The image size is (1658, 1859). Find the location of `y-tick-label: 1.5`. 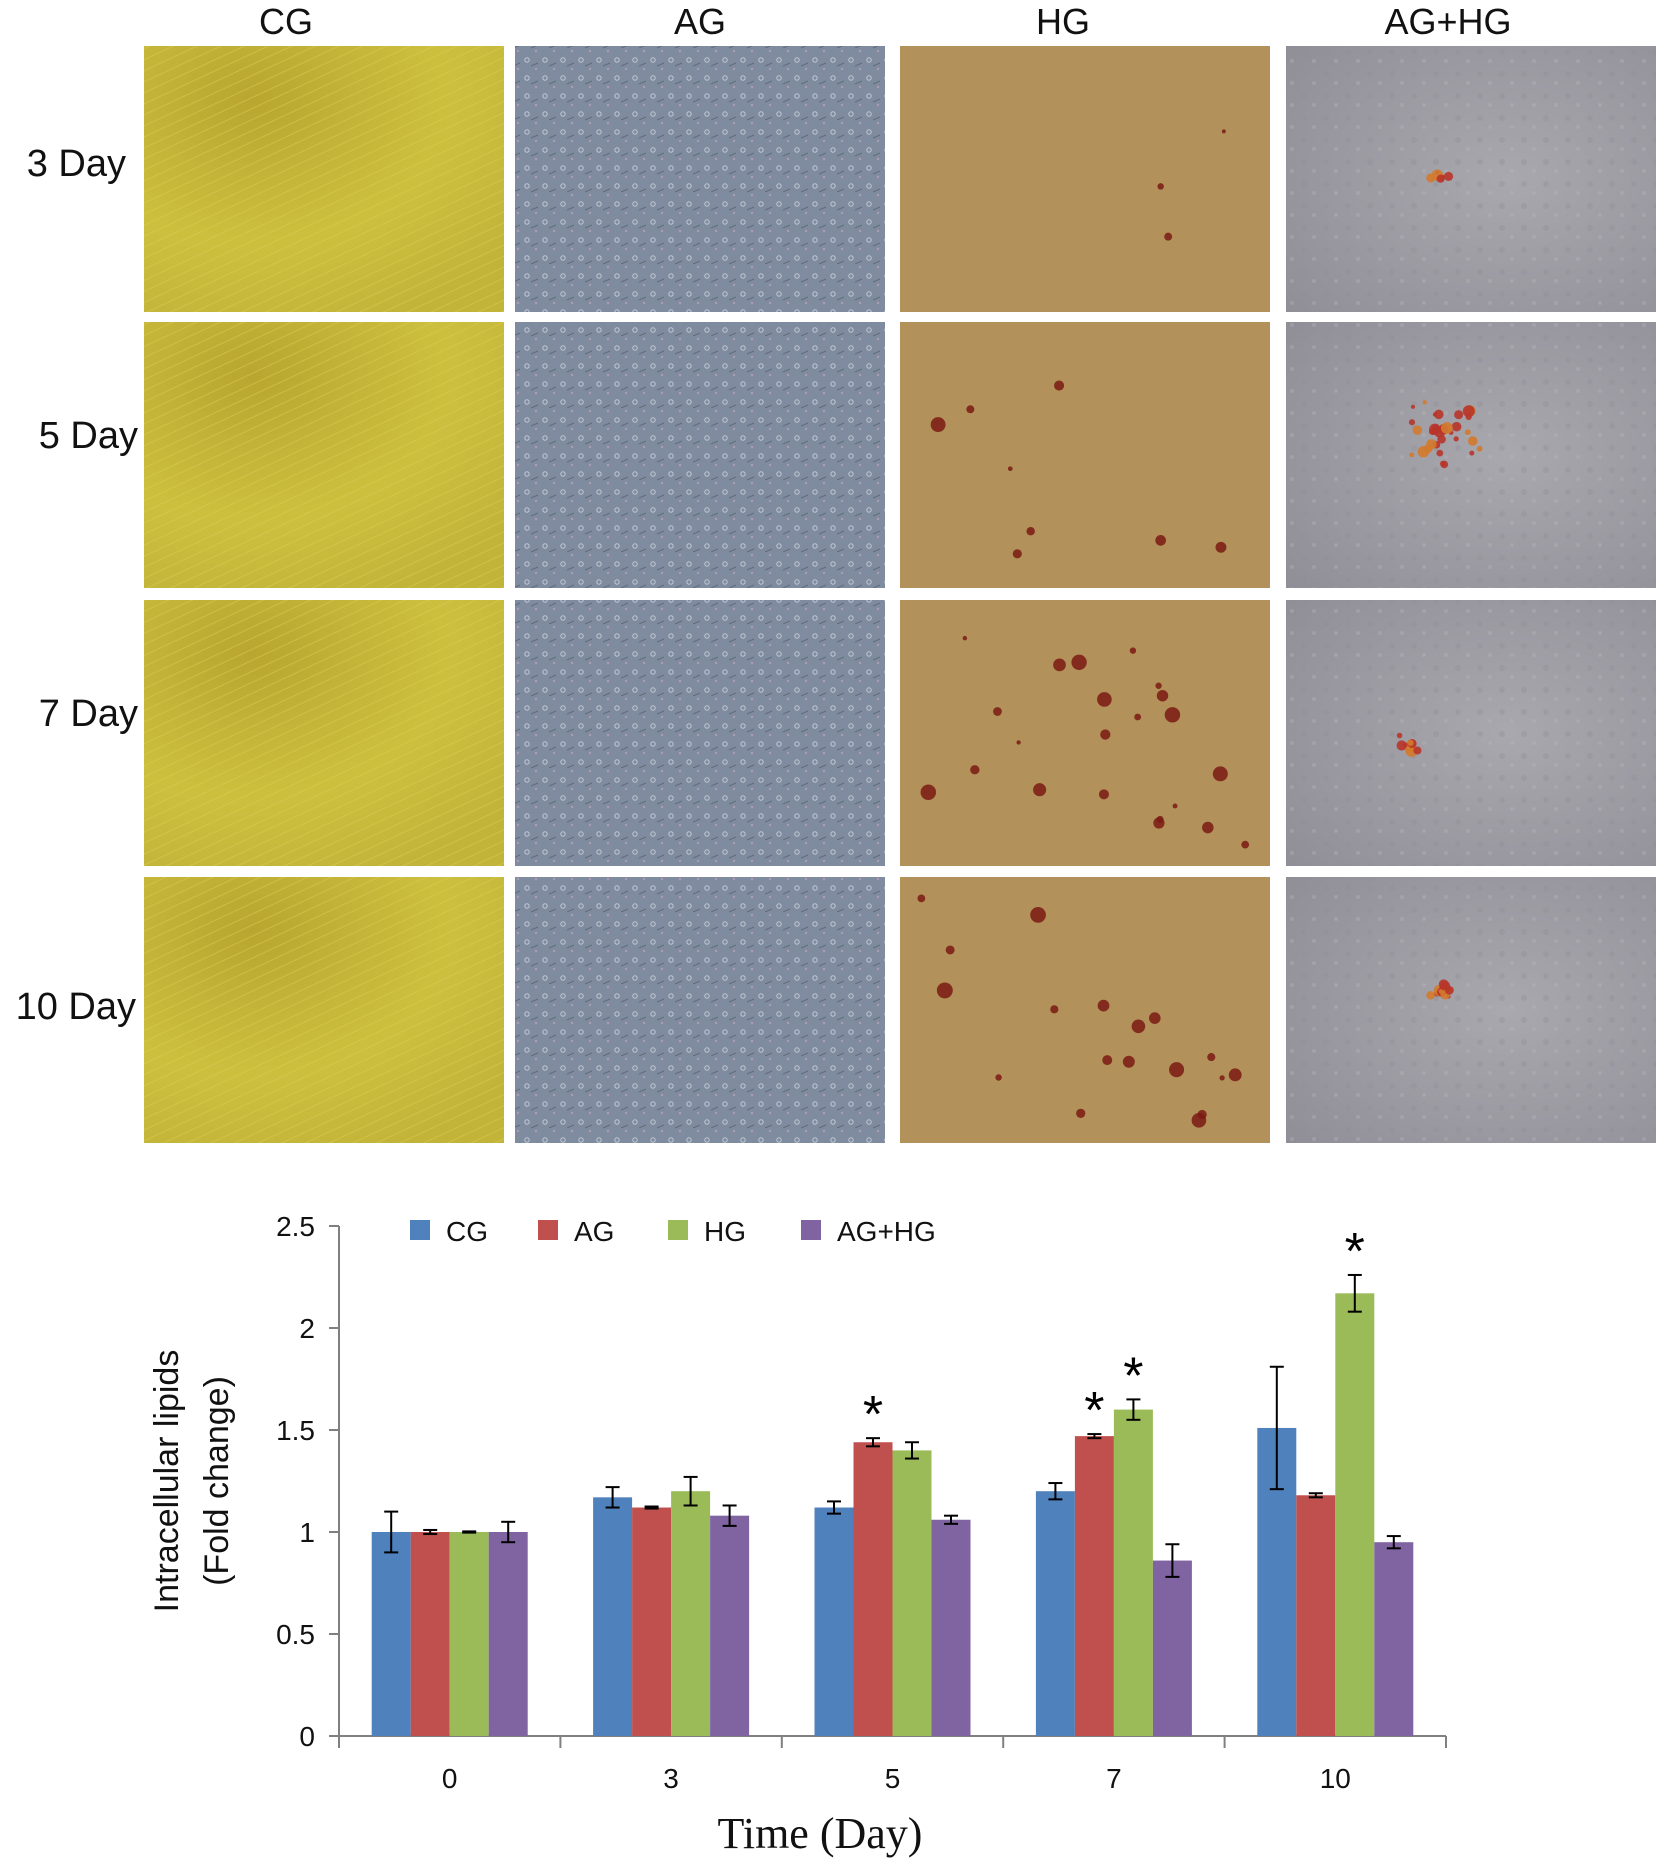

y-tick-label: 1.5 is located at coordinates (295, 1430).